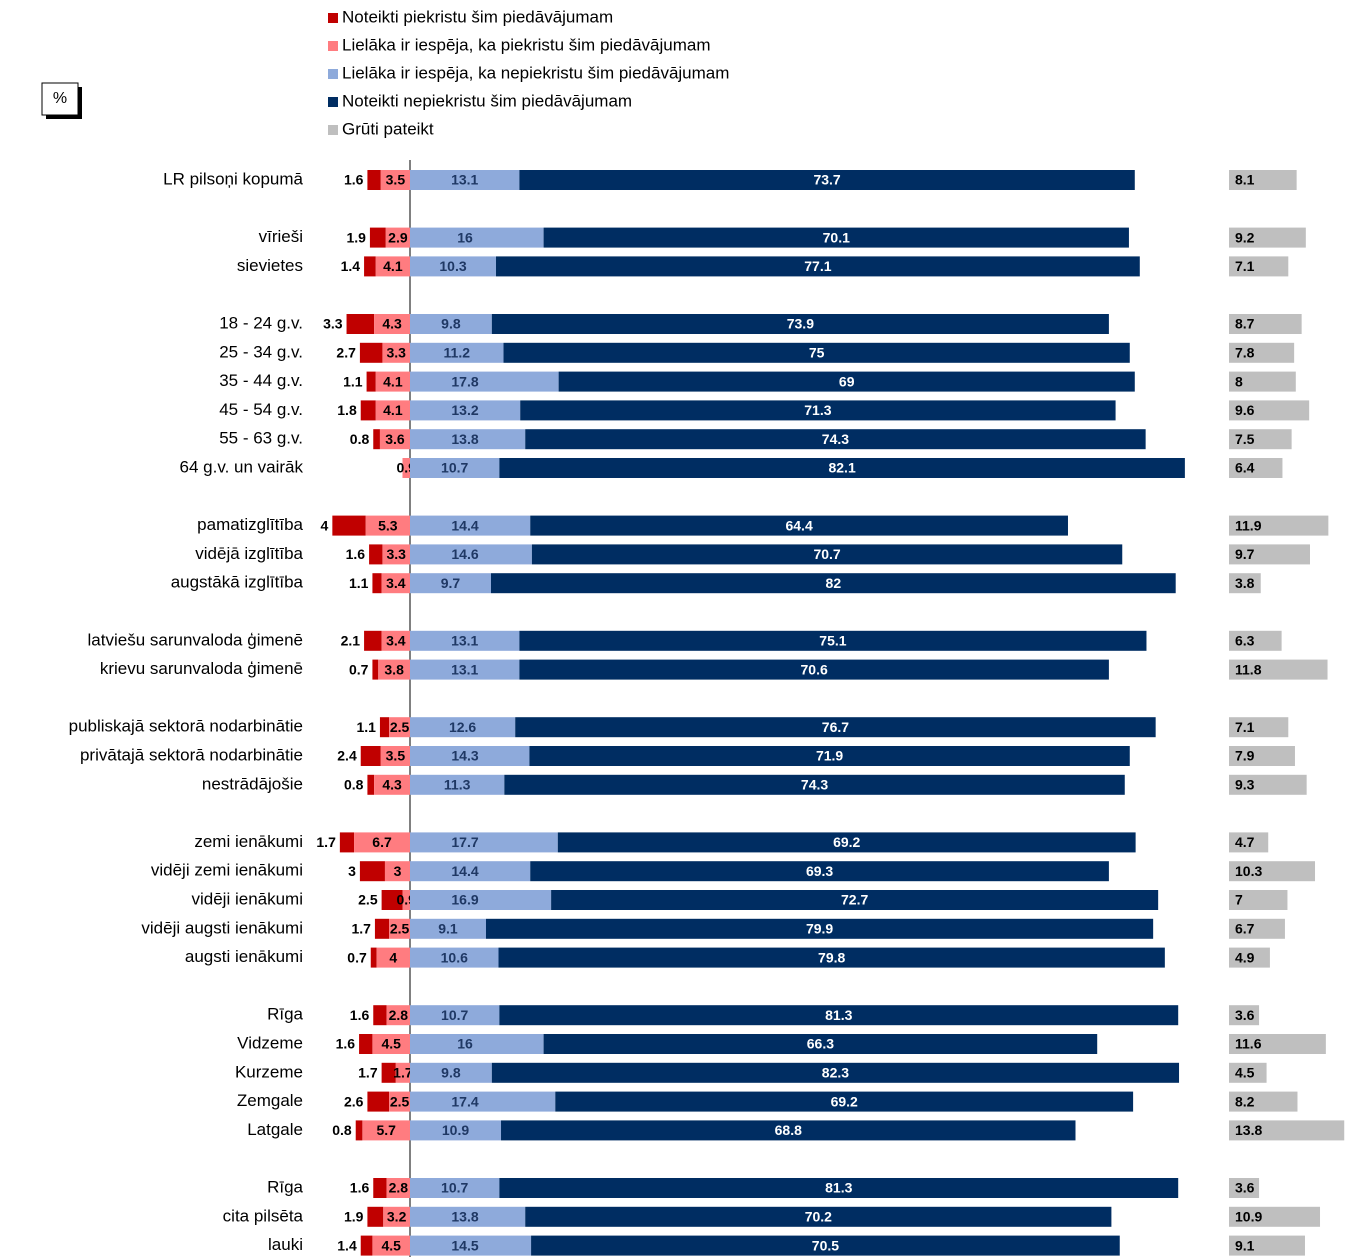 Image resolution: width=1352 pixels, height=1257 pixels. I want to click on value-label: 11.6, so click(1248, 1044).